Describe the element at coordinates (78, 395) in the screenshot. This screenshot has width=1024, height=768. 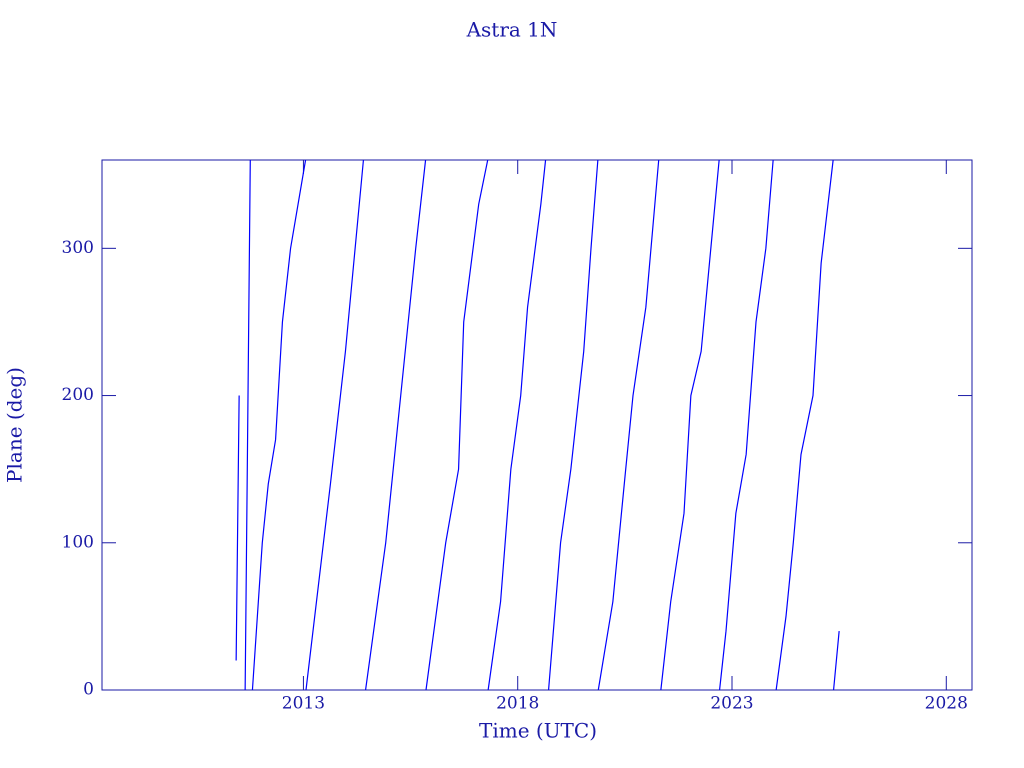
I see `y-tick-label: 200` at that location.